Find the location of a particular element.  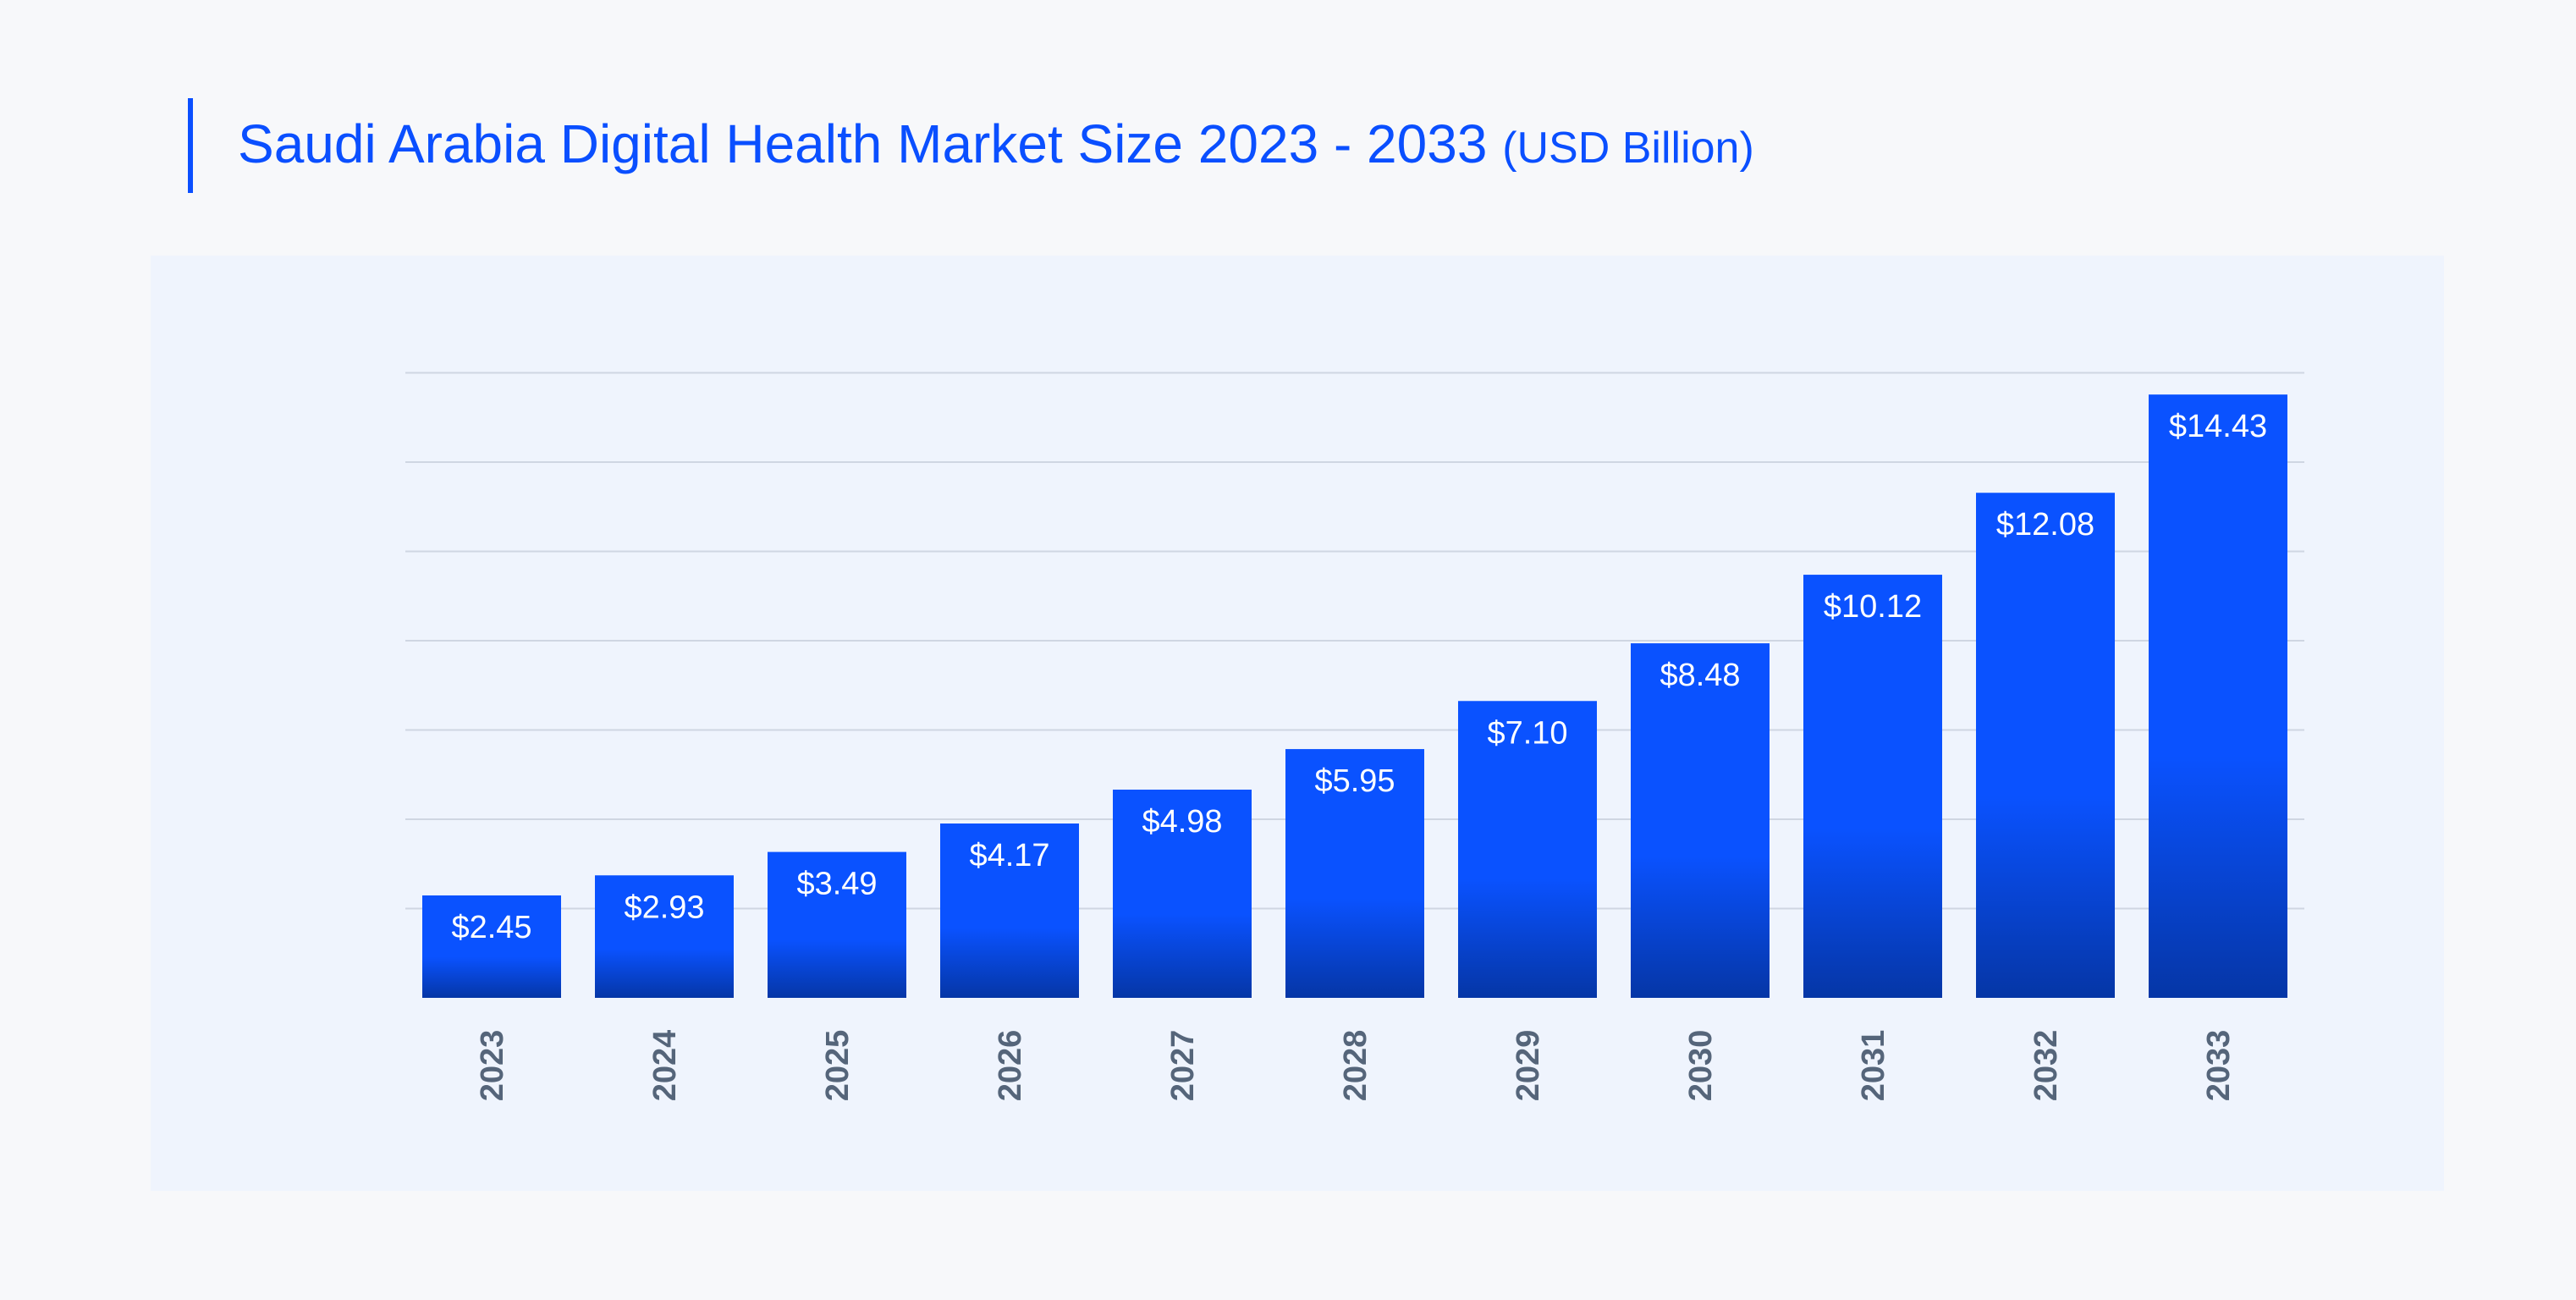

data-label-2027: $4.98 is located at coordinates (1182, 822).